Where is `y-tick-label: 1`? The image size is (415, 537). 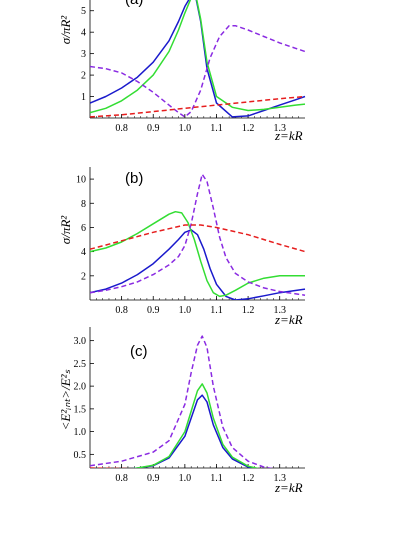
y-tick-label: 1 is located at coordinates (83, 97).